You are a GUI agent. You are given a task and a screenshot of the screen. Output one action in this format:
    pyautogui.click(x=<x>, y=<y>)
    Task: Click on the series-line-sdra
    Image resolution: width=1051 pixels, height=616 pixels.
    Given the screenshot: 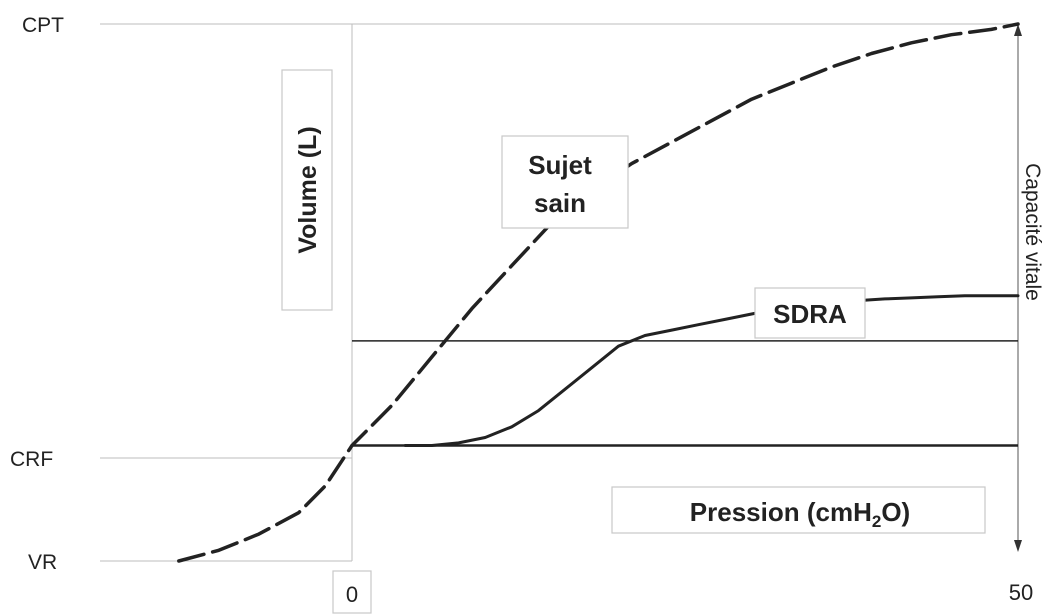 What is the action you would take?
    pyautogui.click(x=711, y=370)
    